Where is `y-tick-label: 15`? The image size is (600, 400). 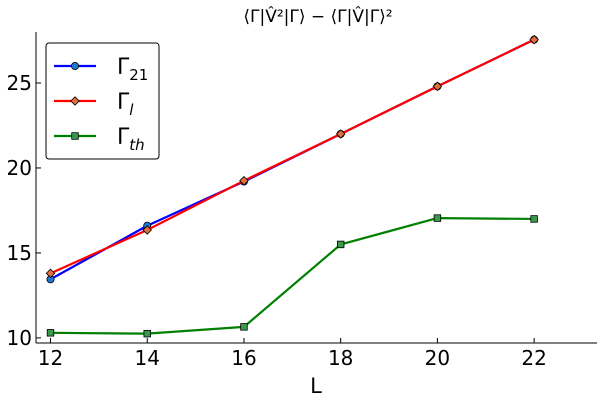 y-tick-label: 15 is located at coordinates (19, 253).